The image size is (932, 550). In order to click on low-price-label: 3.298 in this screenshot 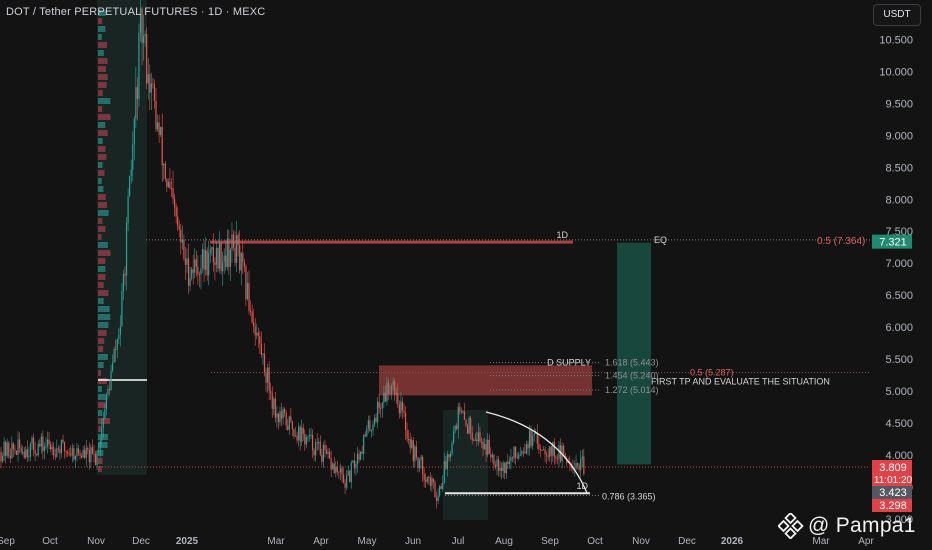, I will do `click(893, 506)`.